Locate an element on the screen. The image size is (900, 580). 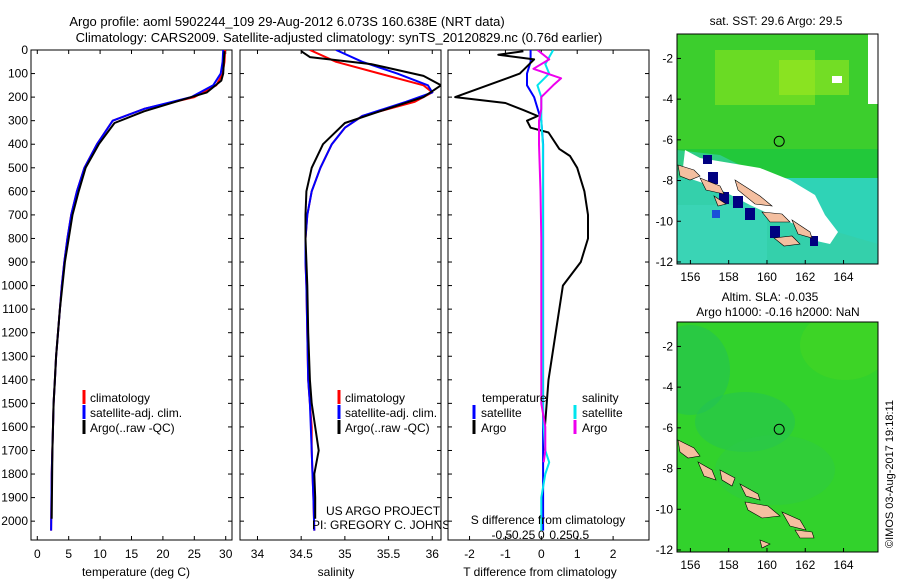
series-line-salinity-satellite is located at coordinates (545, 290).